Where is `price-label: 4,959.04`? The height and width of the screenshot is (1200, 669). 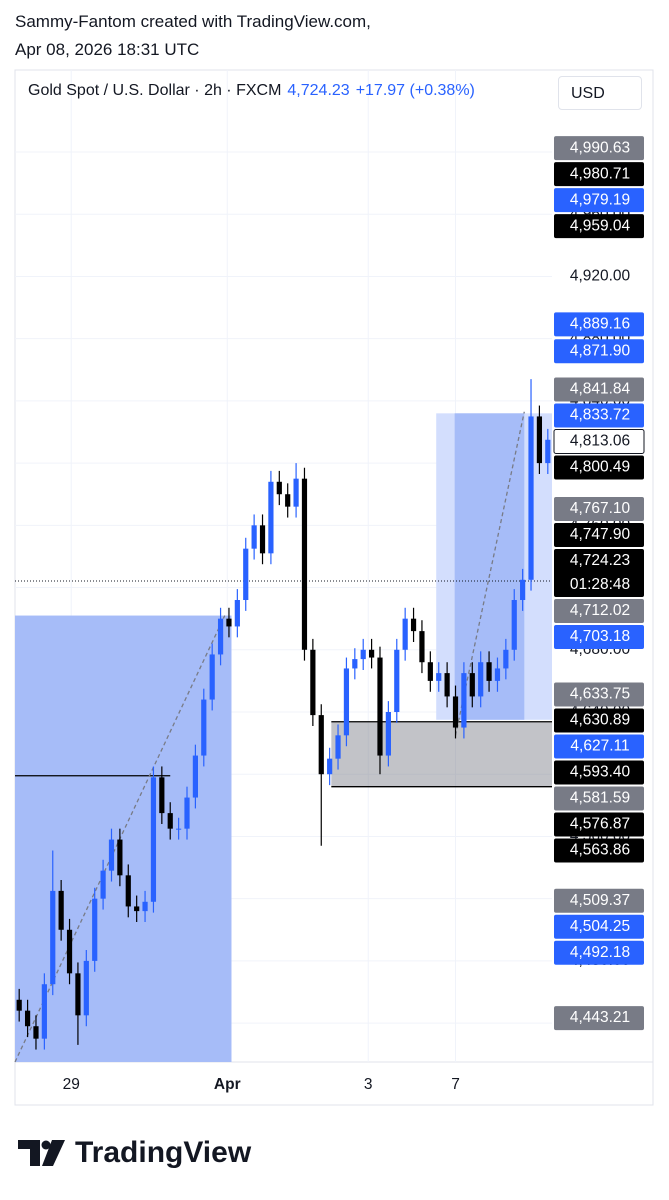 price-label: 4,959.04 is located at coordinates (600, 225).